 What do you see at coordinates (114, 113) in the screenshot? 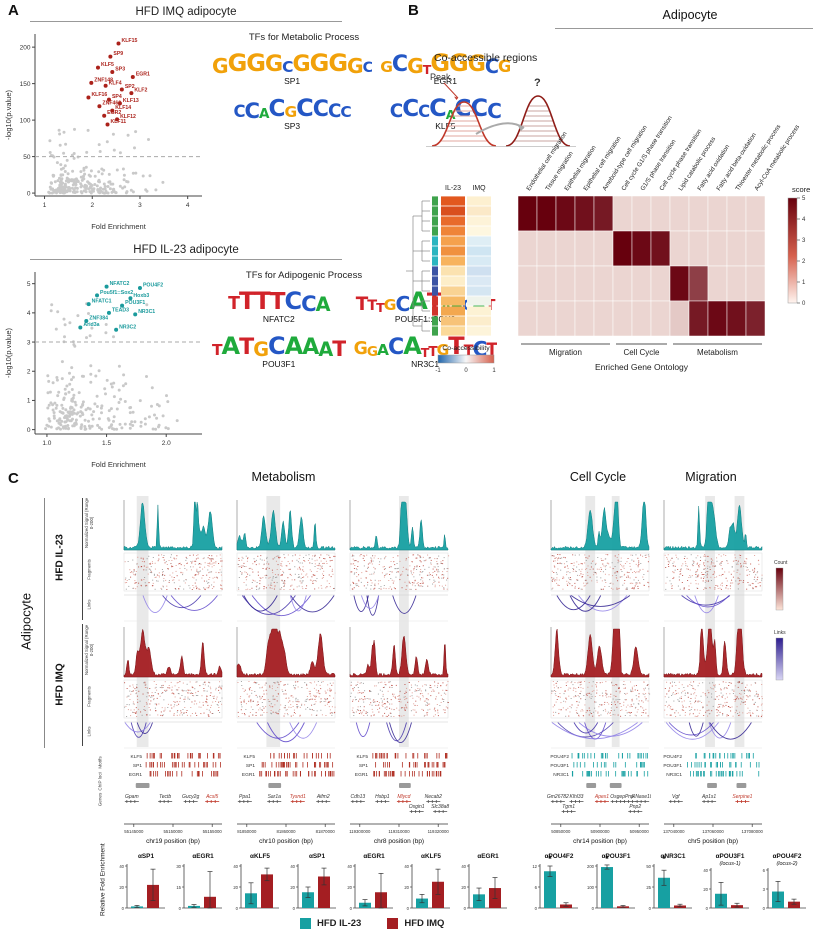
I see `svg-text: EGR2` at bounding box center [114, 113].